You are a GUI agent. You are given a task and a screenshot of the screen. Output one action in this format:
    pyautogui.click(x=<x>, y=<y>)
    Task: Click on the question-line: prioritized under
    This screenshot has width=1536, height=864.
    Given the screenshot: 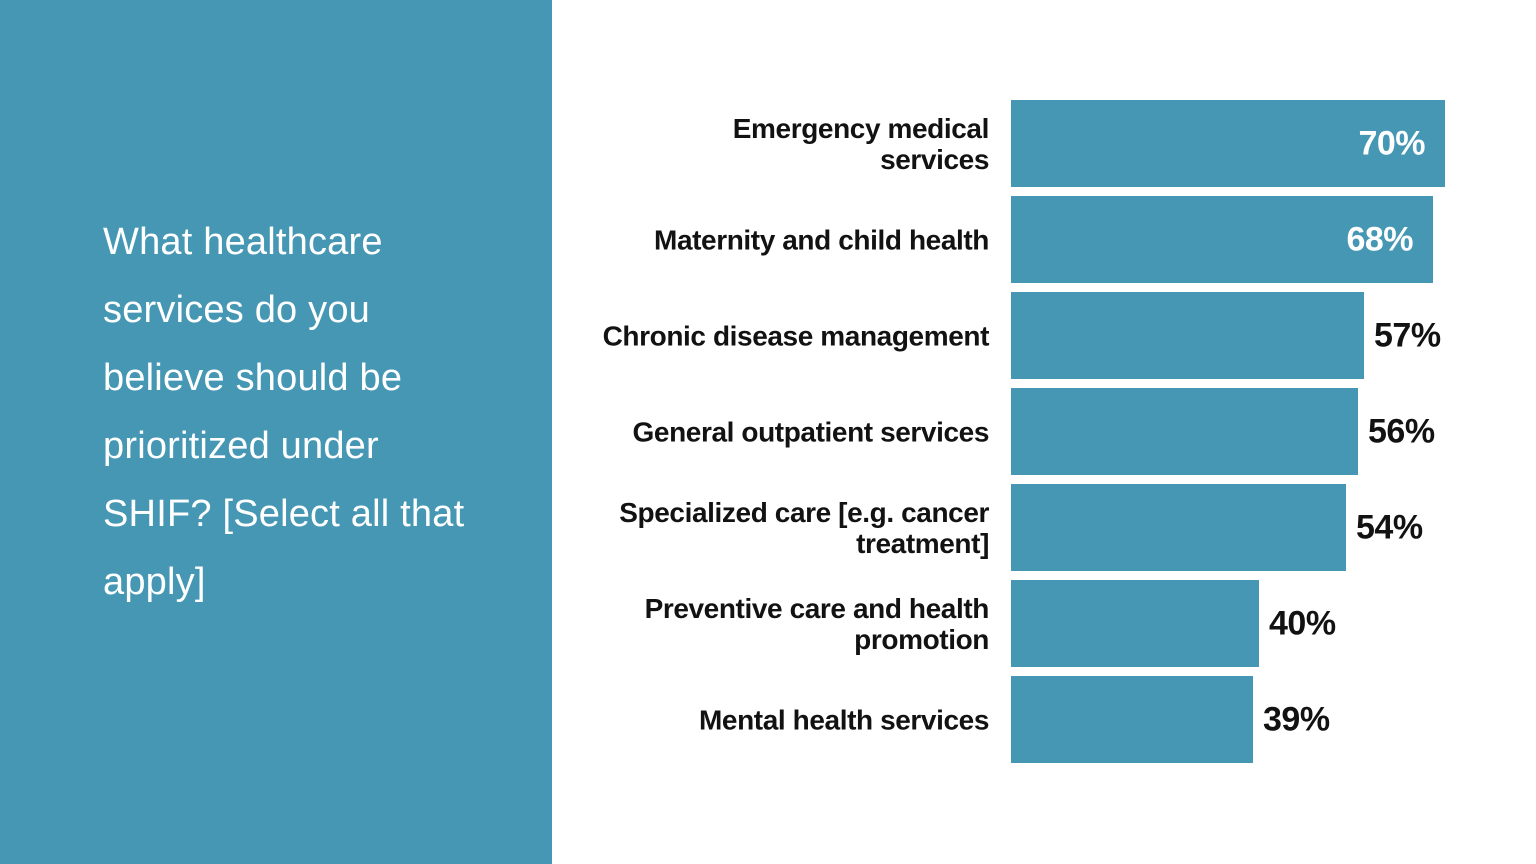 What is the action you would take?
    pyautogui.click(x=241, y=446)
    